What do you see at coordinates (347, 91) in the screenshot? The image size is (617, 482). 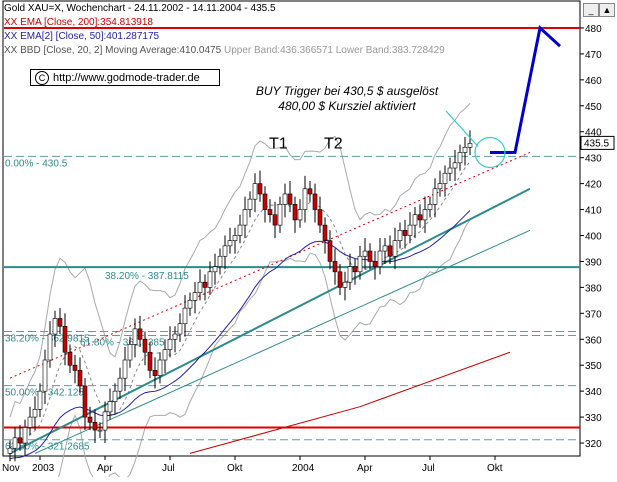 I see `annotation-line-1: BUY Trigger bei 430,5 $ ausgelöst` at bounding box center [347, 91].